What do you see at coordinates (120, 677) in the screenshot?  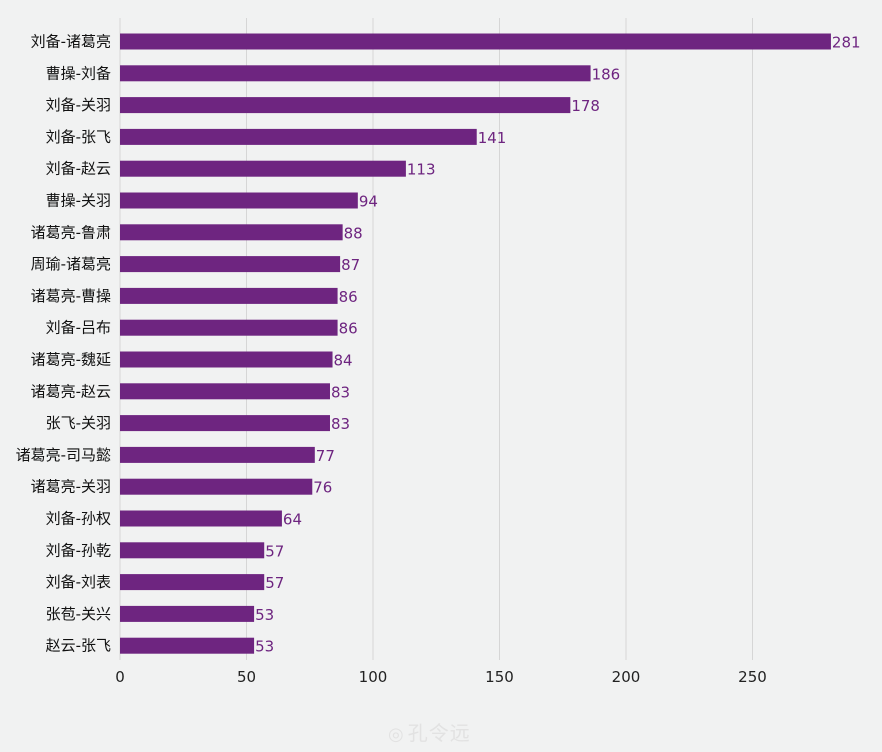 I see `x-tick-label: 0` at bounding box center [120, 677].